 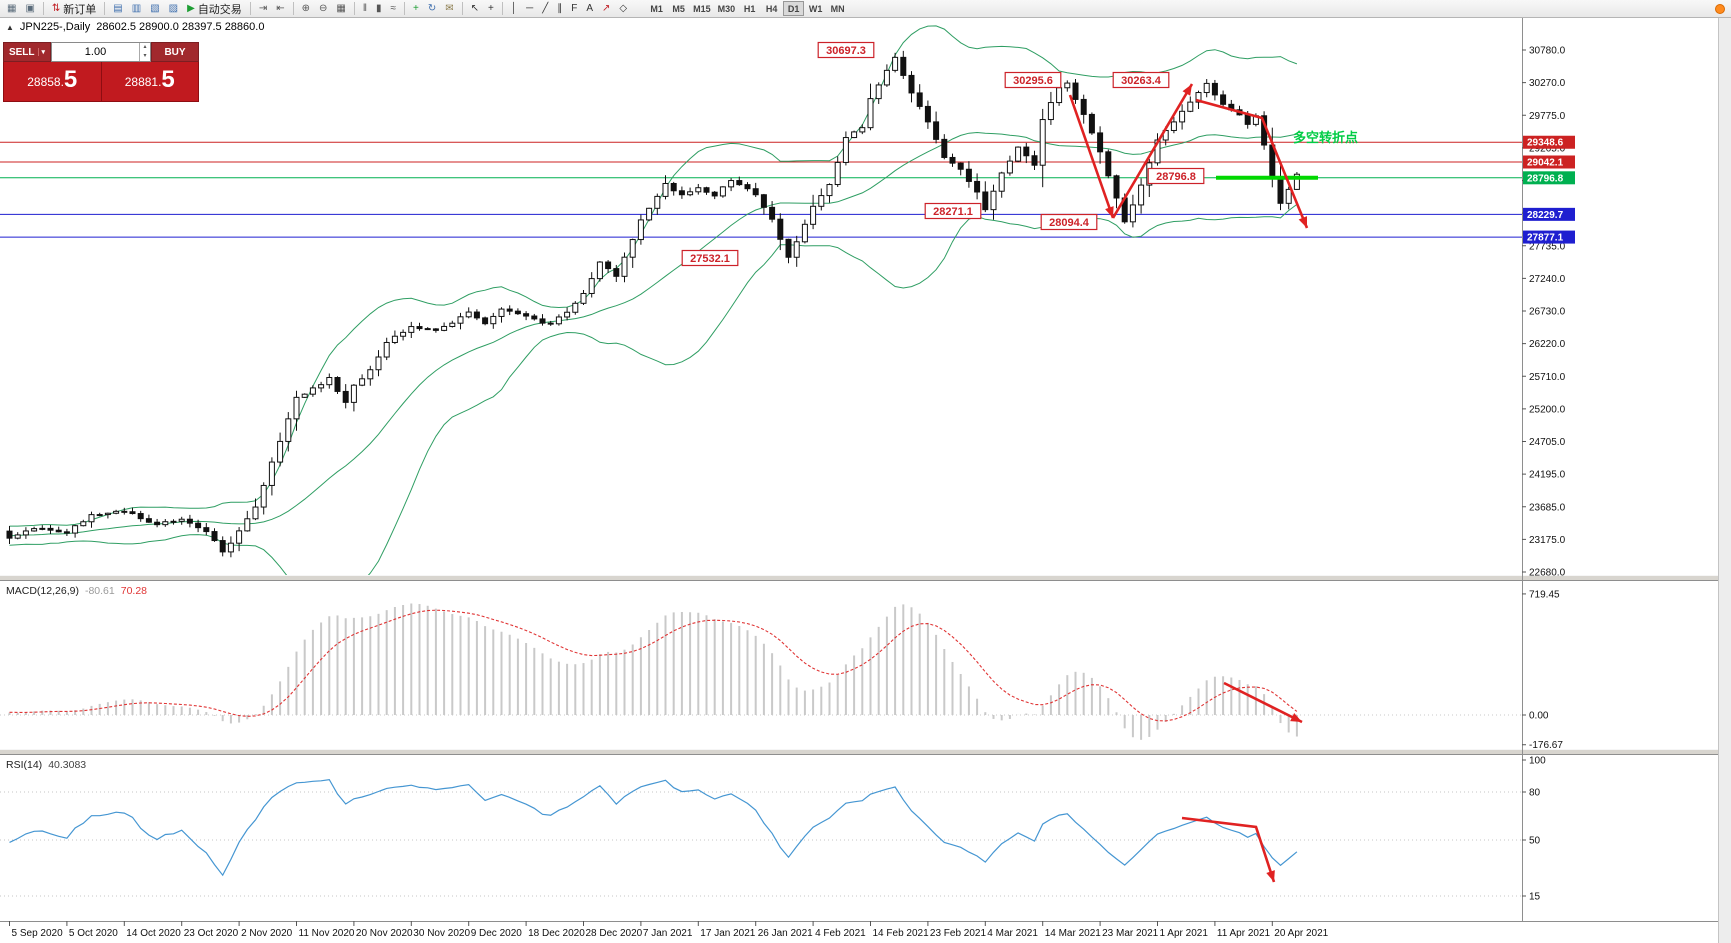 I want to click on timeframe-W1: W1, so click(x=815, y=8).